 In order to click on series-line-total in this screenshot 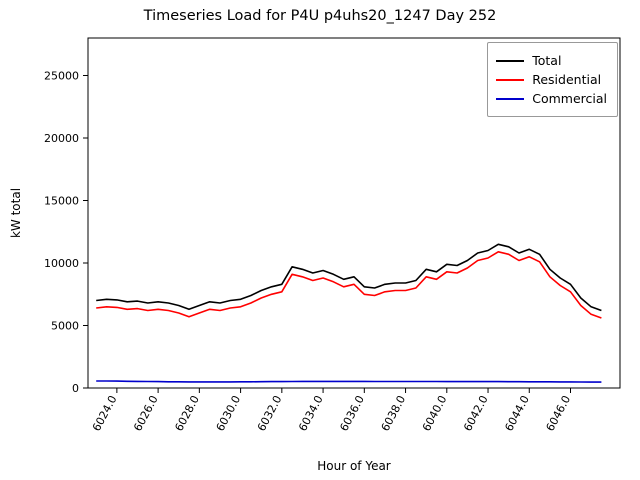, I will do `click(349, 277)`.